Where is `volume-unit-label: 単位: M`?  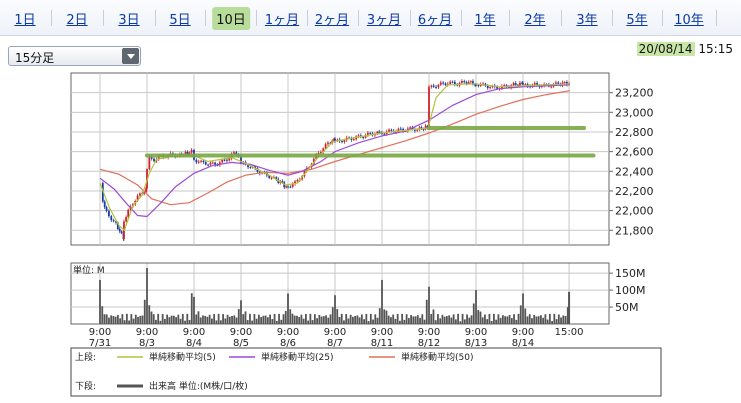 volume-unit-label: 単位: M is located at coordinates (89, 270).